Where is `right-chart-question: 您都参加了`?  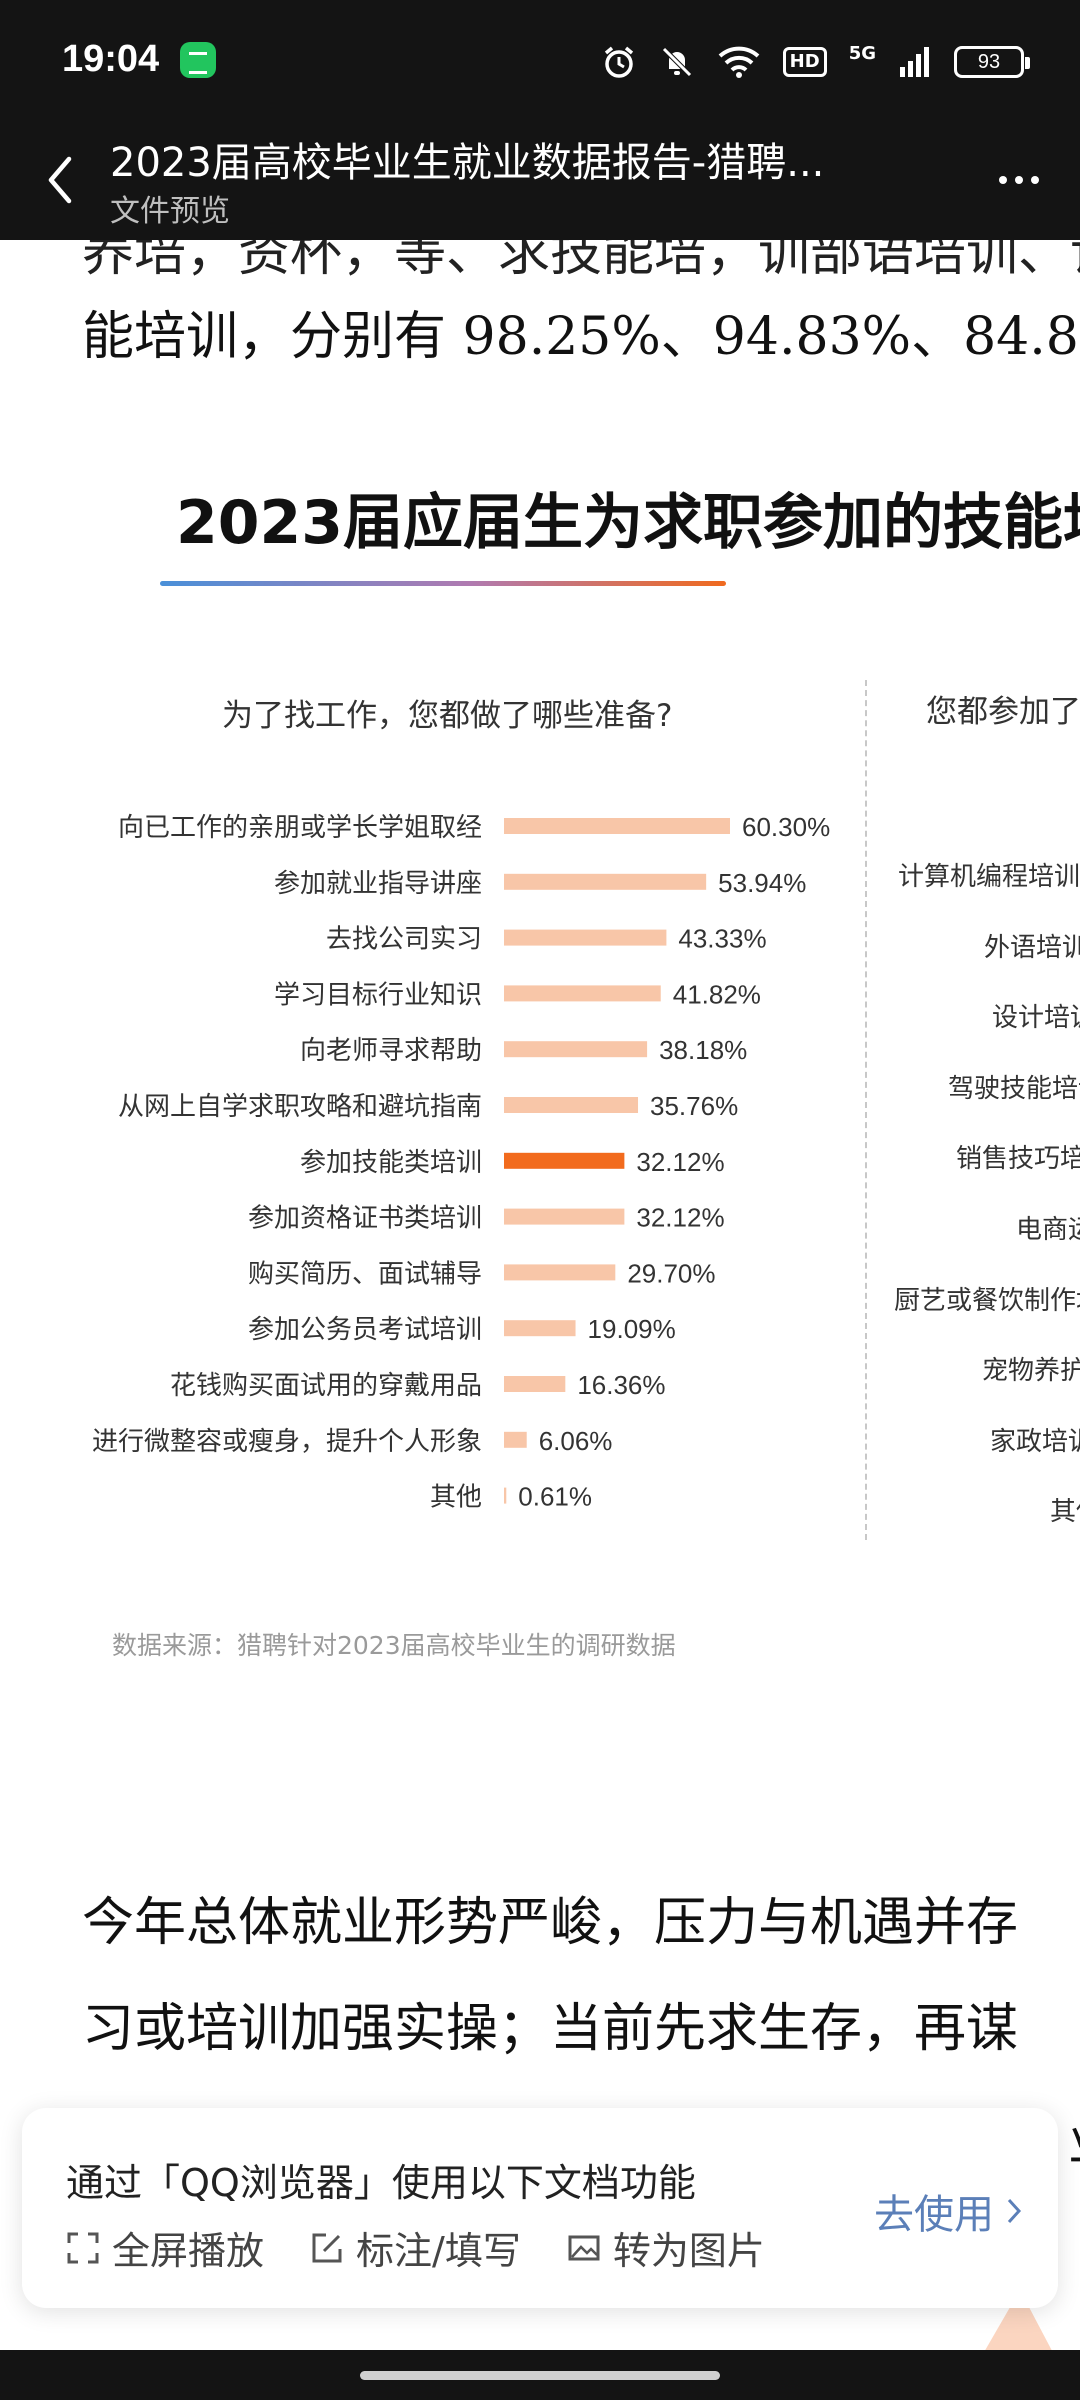 right-chart-question: 您都参加了 is located at coordinates (1003, 712).